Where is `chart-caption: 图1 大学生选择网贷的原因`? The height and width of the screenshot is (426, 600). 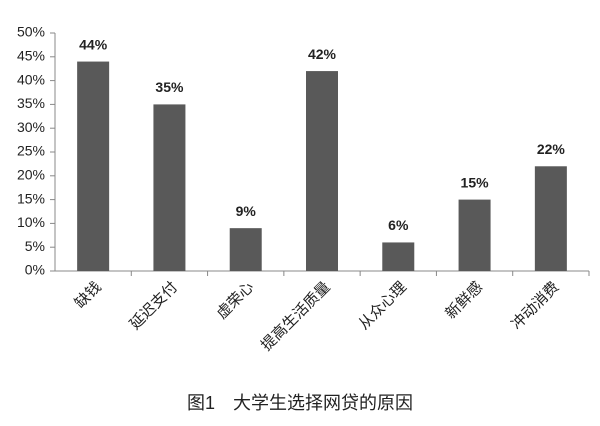
chart-caption: 图1 大学生选择网贷的原因 is located at coordinates (300, 403).